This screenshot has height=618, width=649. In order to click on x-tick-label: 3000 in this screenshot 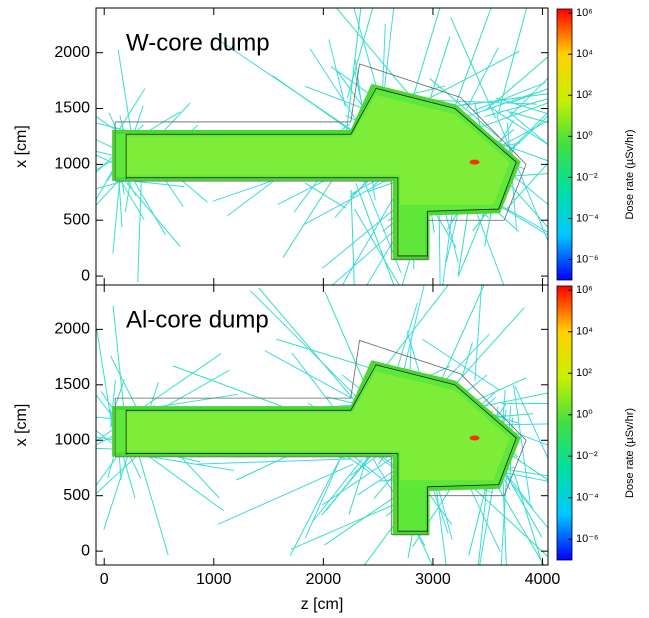, I will do `click(433, 579)`.